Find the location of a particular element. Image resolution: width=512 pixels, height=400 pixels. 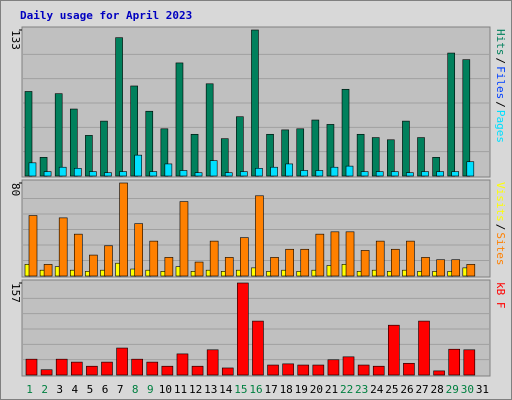

day-label: 27 is located at coordinates (421, 389).